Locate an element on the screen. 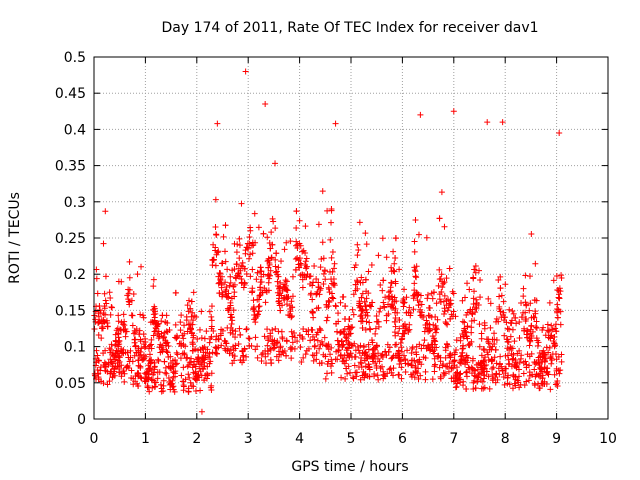  x-tick-label: 6 is located at coordinates (402, 439).